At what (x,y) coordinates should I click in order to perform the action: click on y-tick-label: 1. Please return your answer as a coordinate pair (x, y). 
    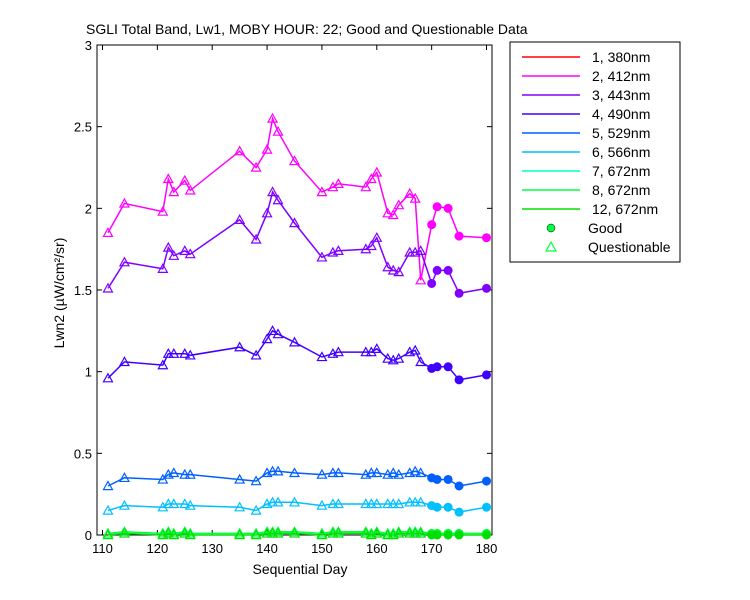
    Looking at the image, I should click on (88, 372).